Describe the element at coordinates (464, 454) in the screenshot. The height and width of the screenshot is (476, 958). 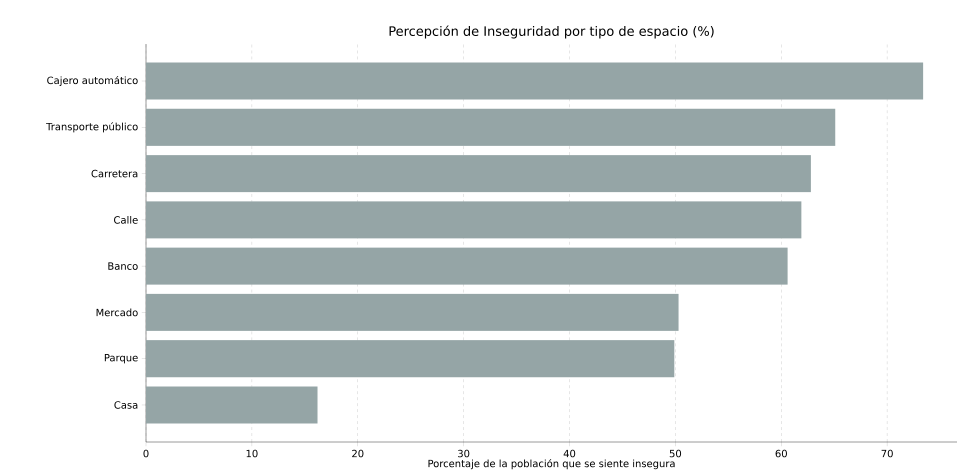
I see `x-tick-label: 30` at that location.